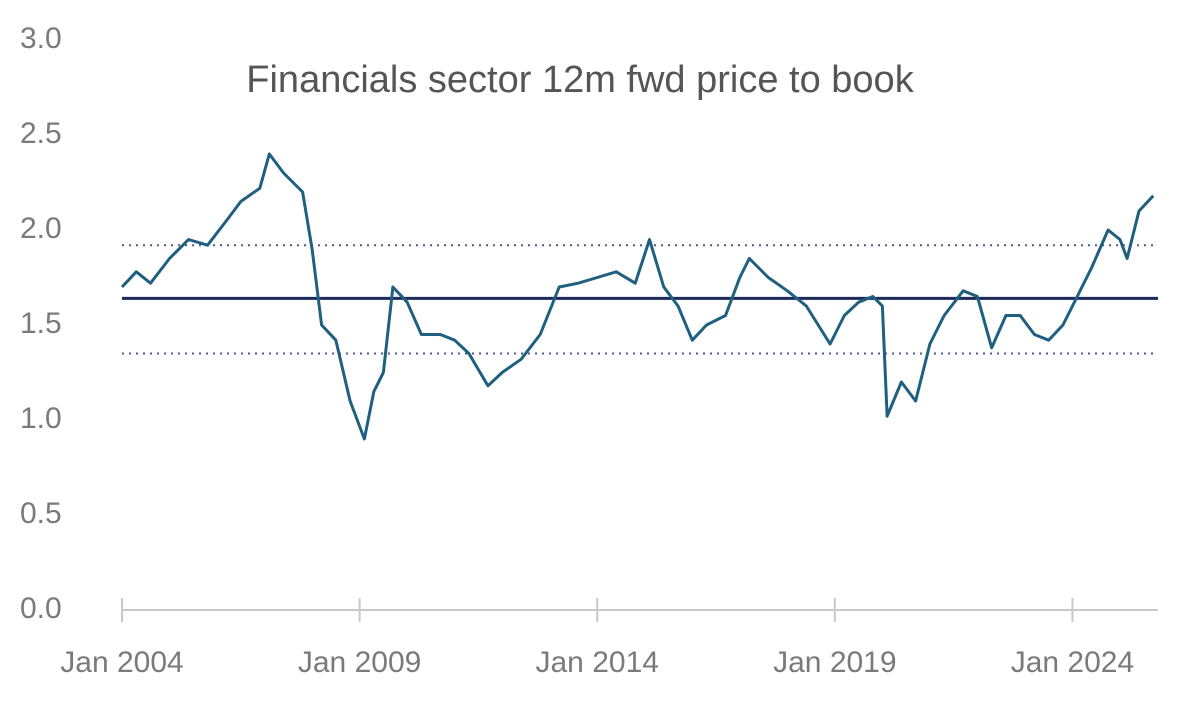 Image resolution: width=1191 pixels, height=707 pixels. I want to click on y-tick-label: 2.0, so click(41, 228).